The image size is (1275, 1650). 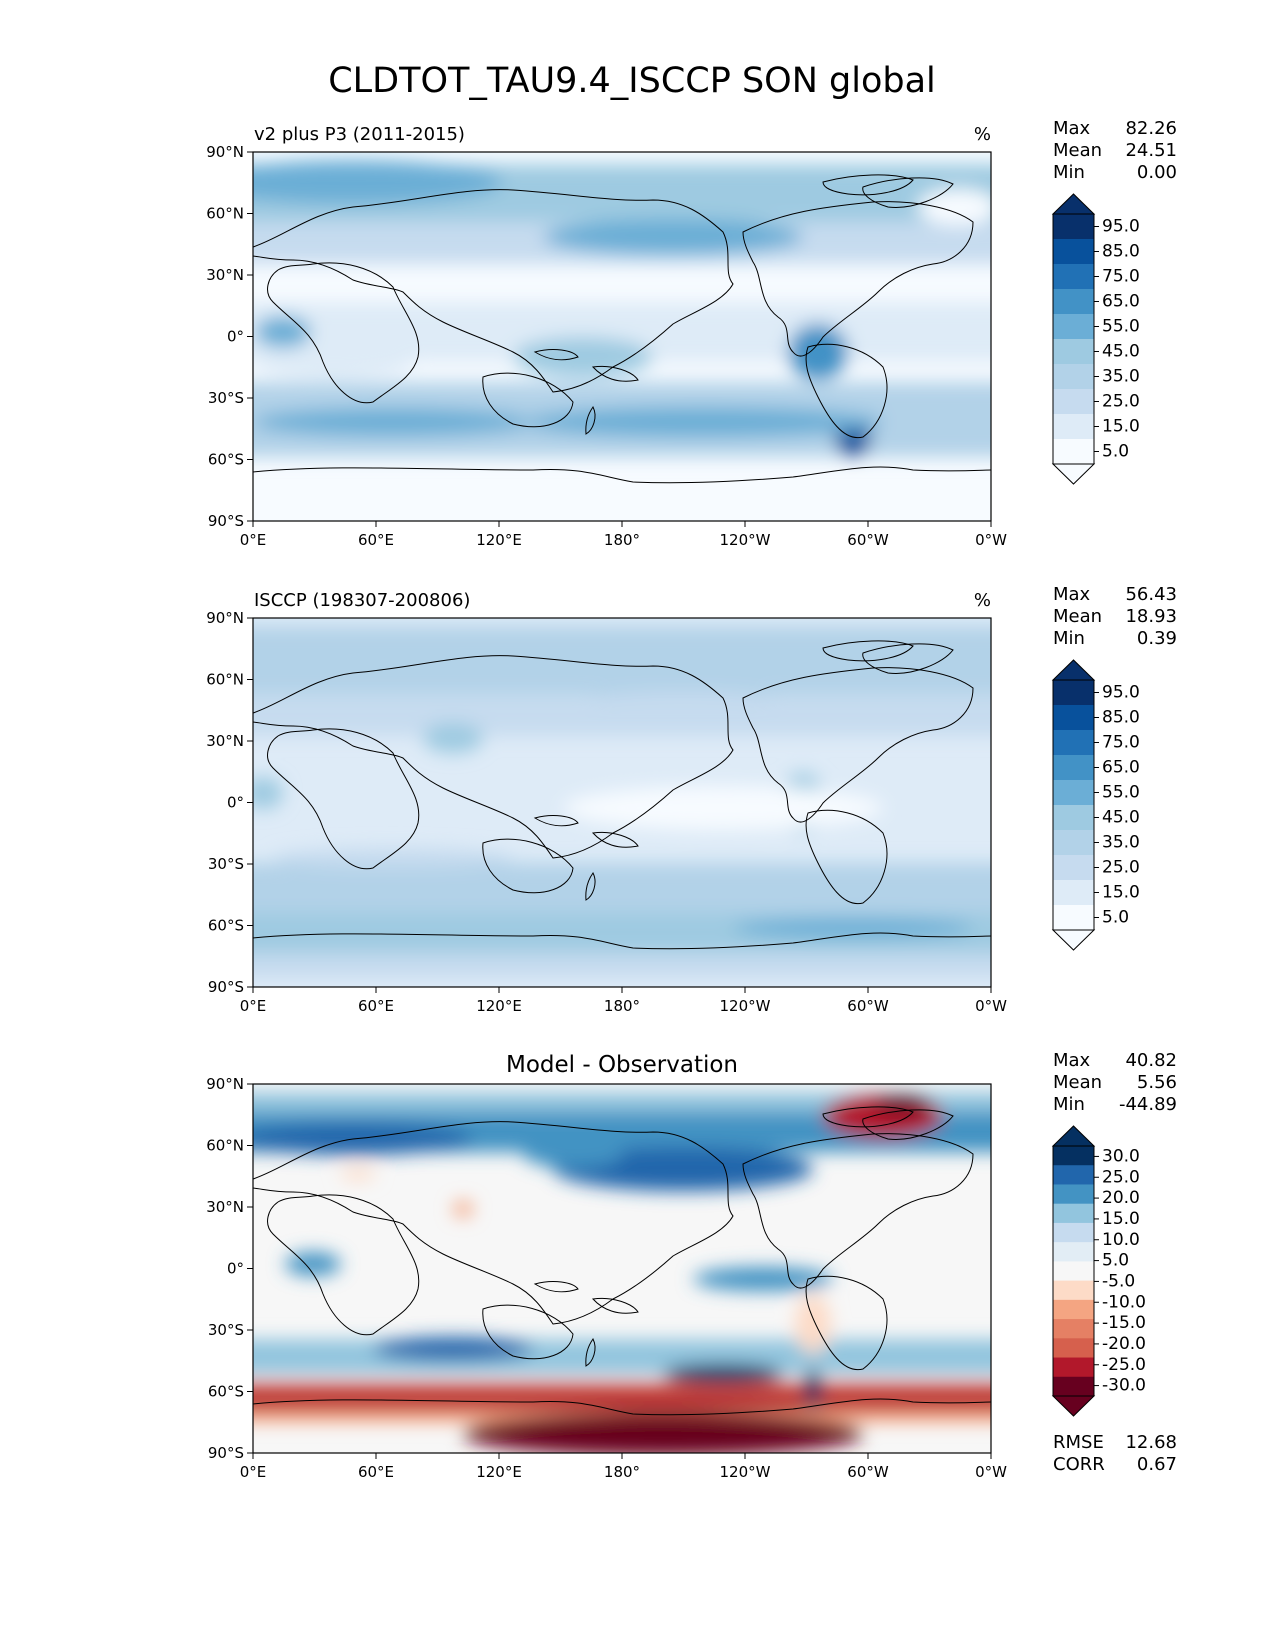 What do you see at coordinates (745, 1472) in the screenshot?
I see `lon-tick-label: 120°W` at bounding box center [745, 1472].